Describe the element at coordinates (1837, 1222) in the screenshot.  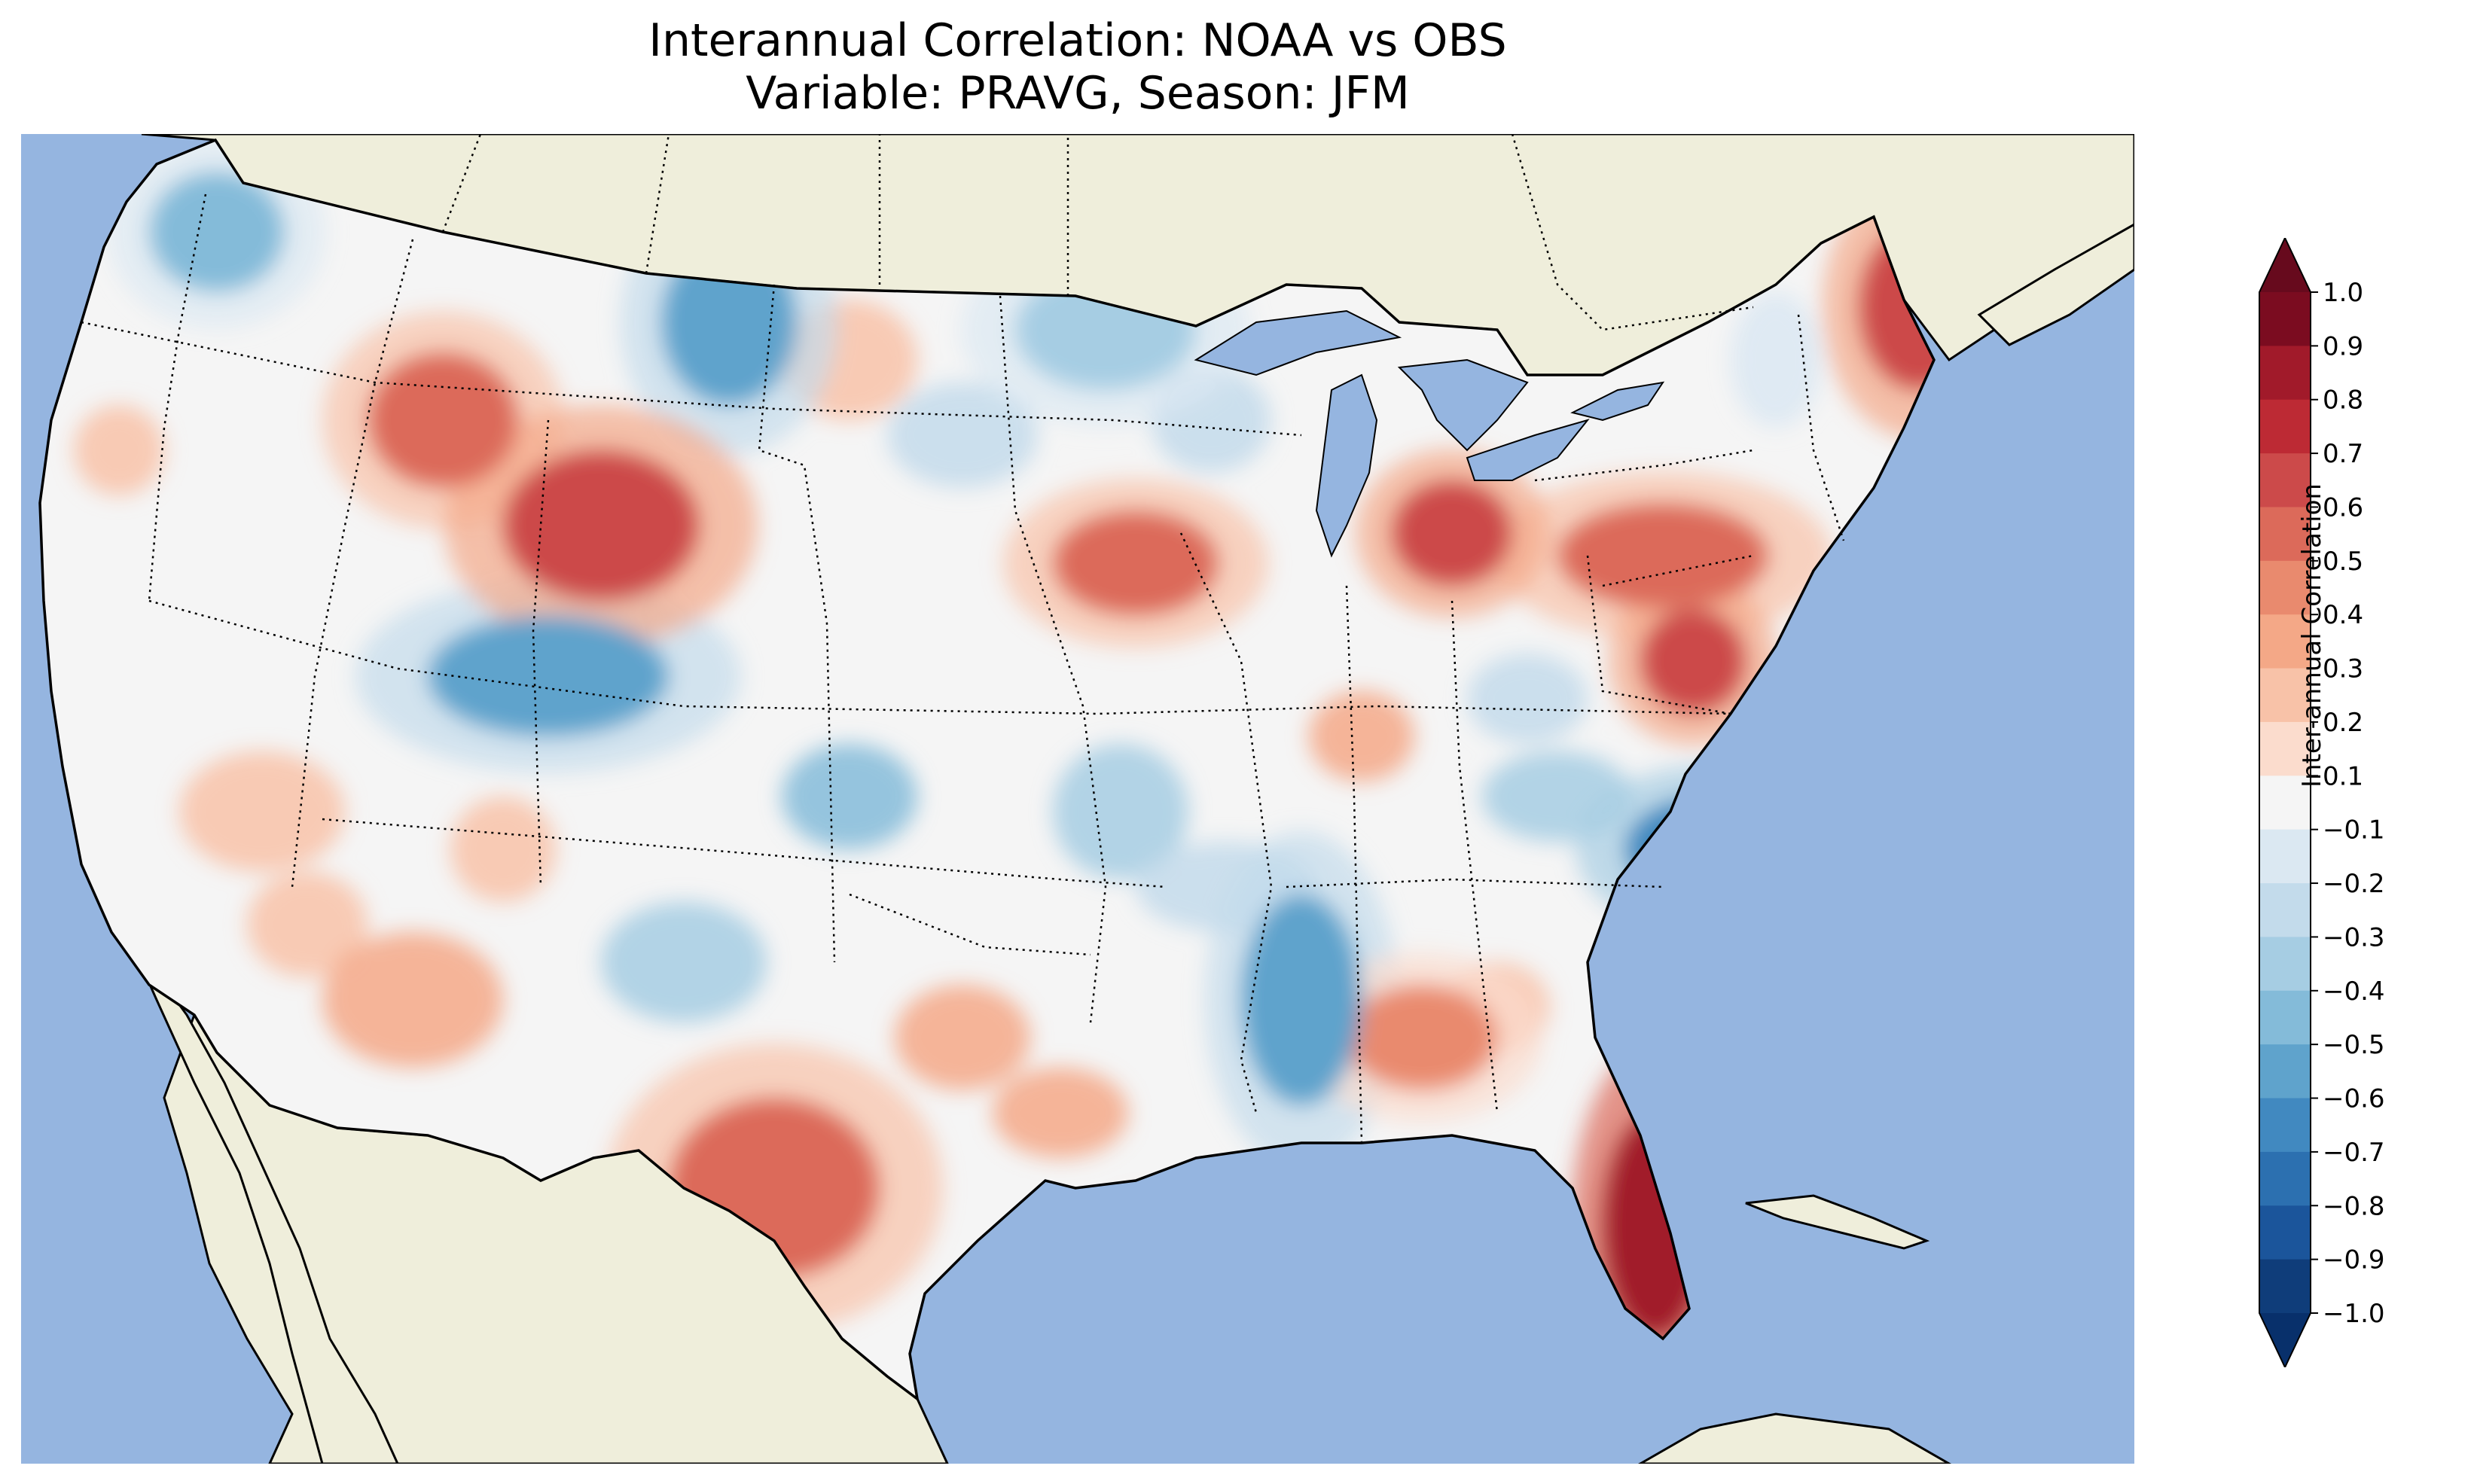
I see `cuba-land` at that location.